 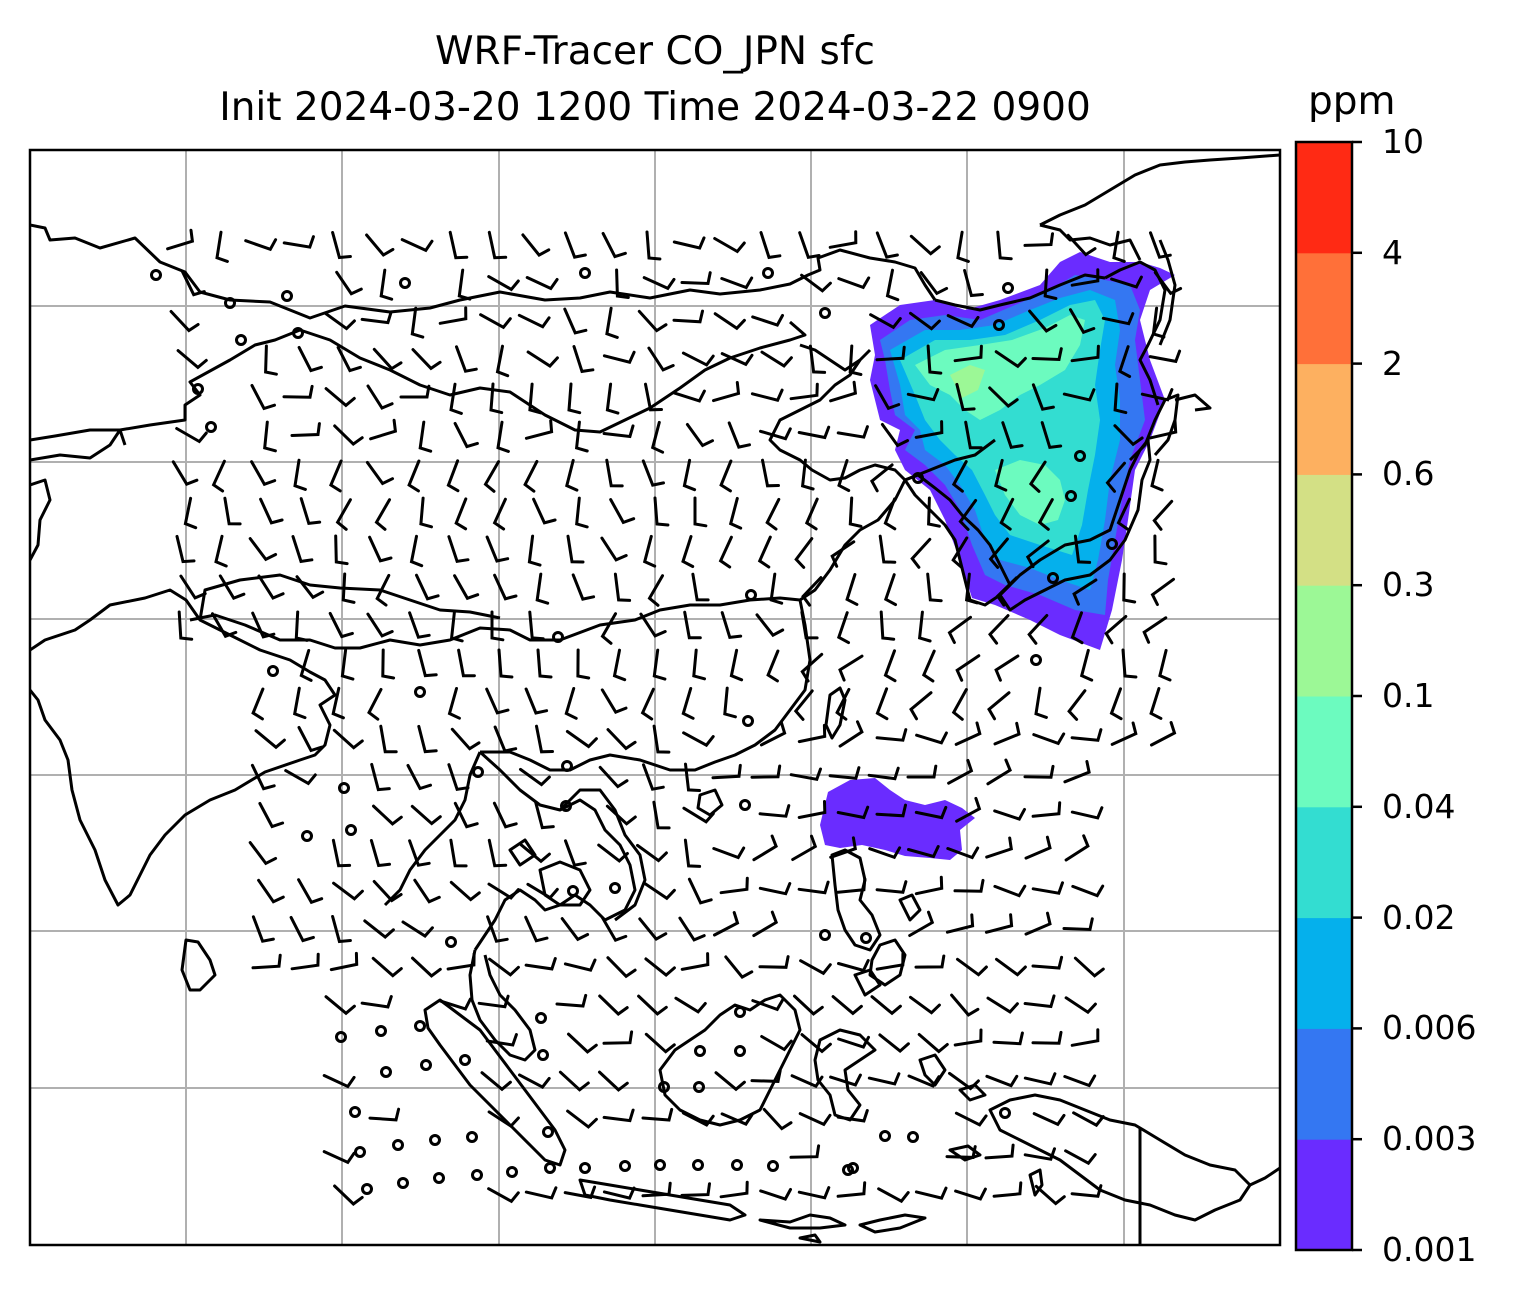 What do you see at coordinates (1392, 252) in the screenshot?
I see `colorbar-tick-label: 4` at bounding box center [1392, 252].